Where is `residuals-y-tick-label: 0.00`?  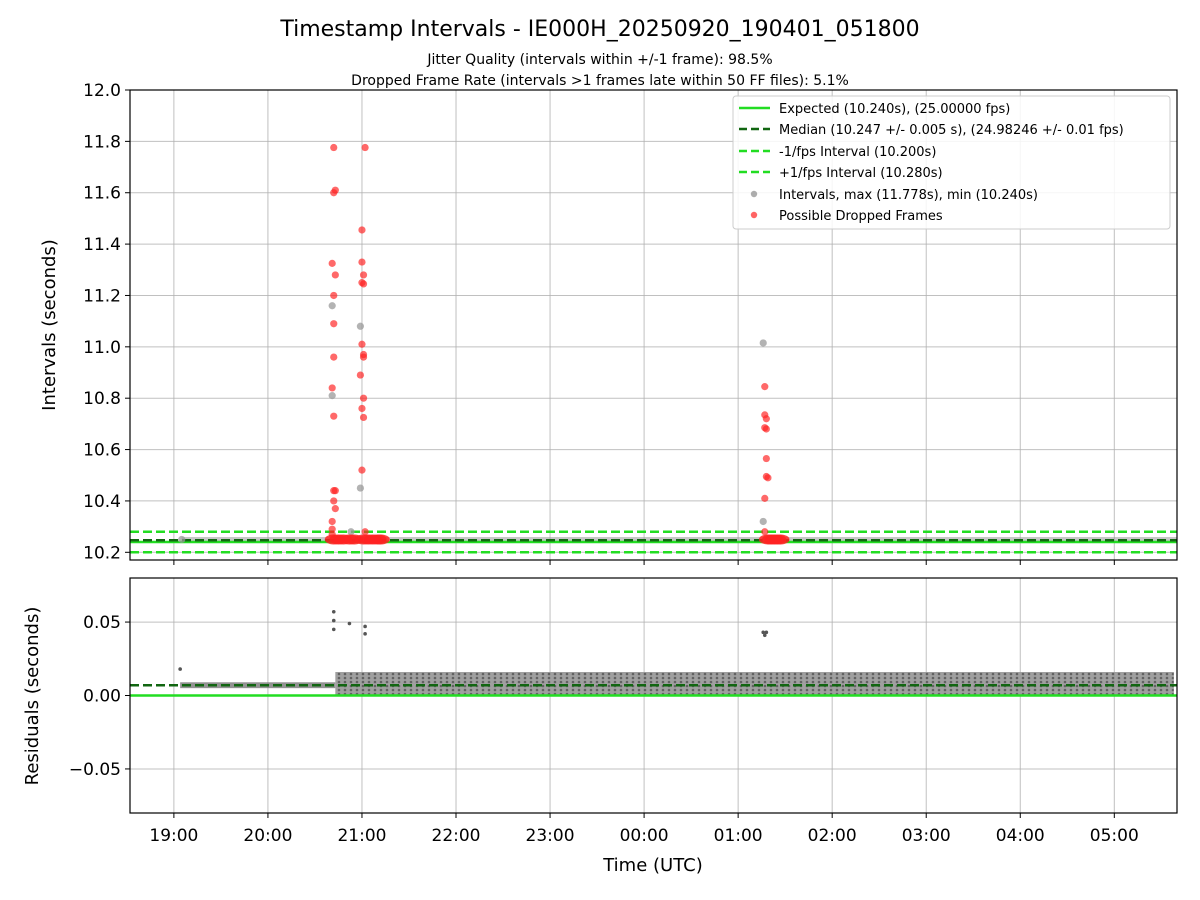
residuals-y-tick-label: 0.00 is located at coordinates (102, 697).